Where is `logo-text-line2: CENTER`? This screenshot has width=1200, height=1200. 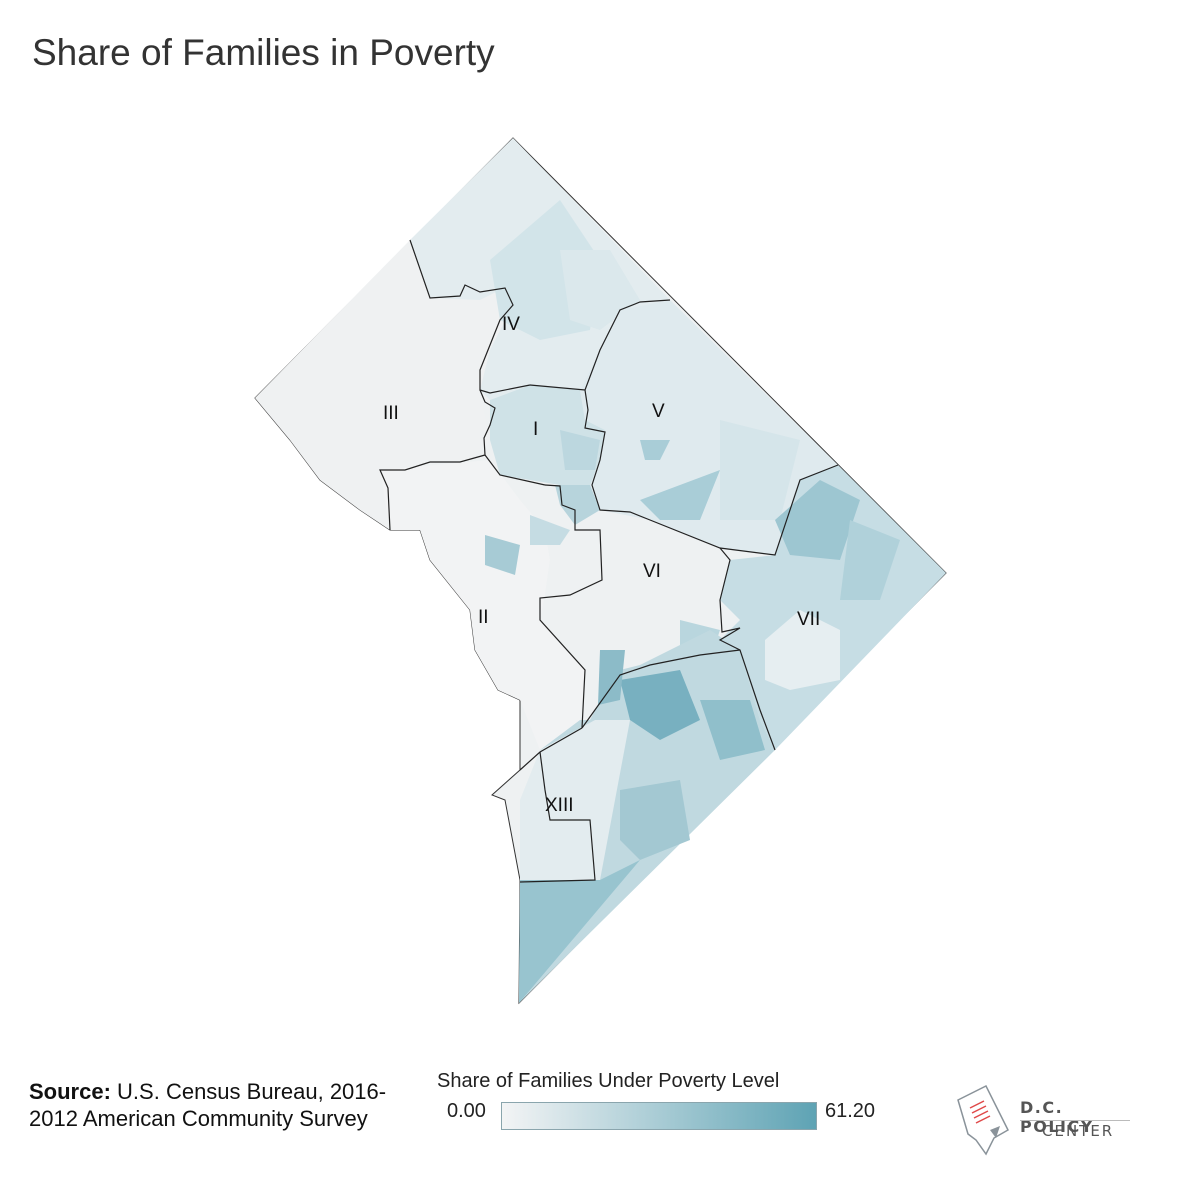 logo-text-line2: CENTER is located at coordinates (1078, 1131).